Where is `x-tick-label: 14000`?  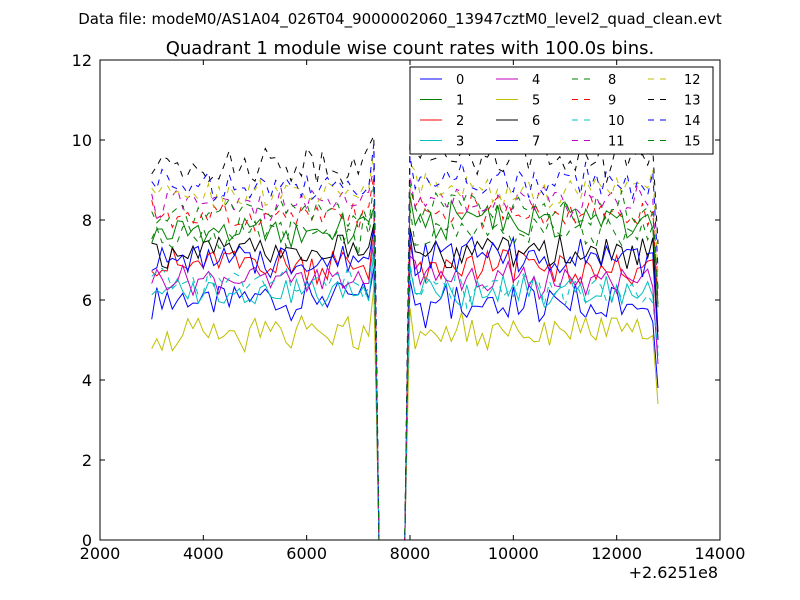 x-tick-label: 14000 is located at coordinates (720, 553).